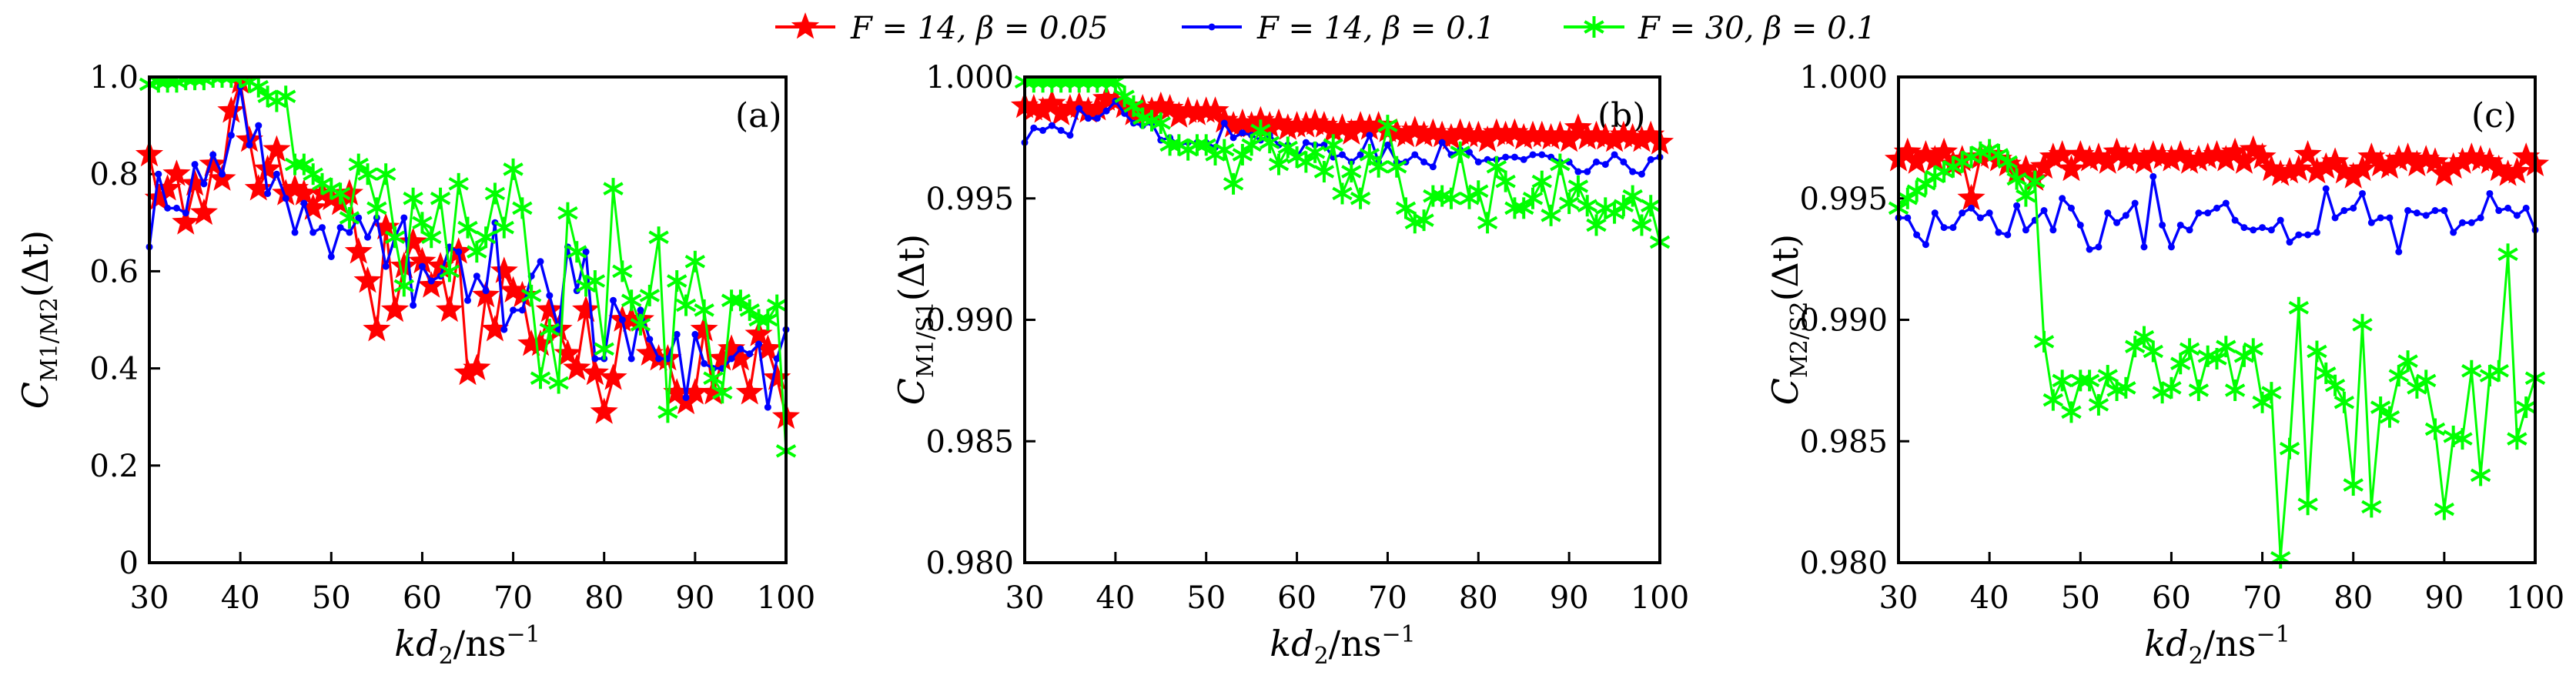 This screenshot has height=682, width=2576. What do you see at coordinates (114, 271) in the screenshot?
I see `y-tick-label: 0.6` at bounding box center [114, 271].